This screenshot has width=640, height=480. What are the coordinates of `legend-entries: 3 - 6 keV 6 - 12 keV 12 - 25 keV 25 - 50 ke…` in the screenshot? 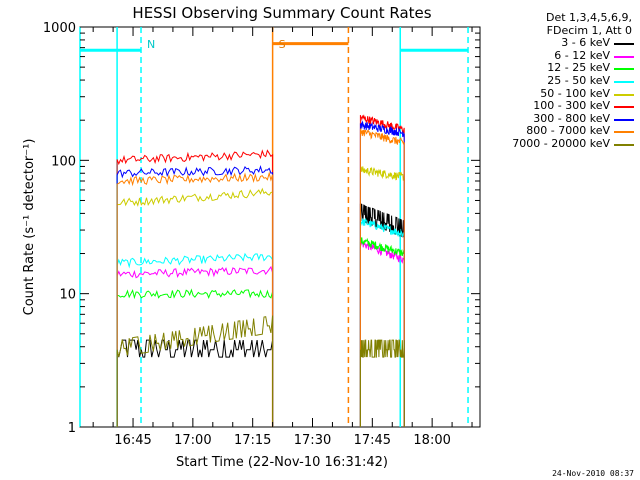 It's located at (557, 93).